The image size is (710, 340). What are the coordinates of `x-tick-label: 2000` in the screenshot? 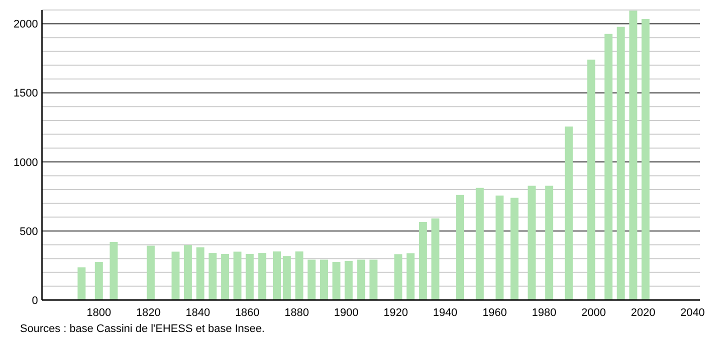 It's located at (593, 313).